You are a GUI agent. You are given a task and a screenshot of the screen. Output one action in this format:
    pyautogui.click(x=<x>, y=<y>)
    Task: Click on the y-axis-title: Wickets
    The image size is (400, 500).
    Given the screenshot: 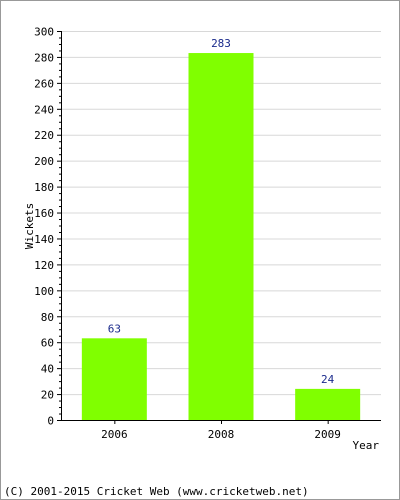 What is the action you would take?
    pyautogui.click(x=29, y=226)
    